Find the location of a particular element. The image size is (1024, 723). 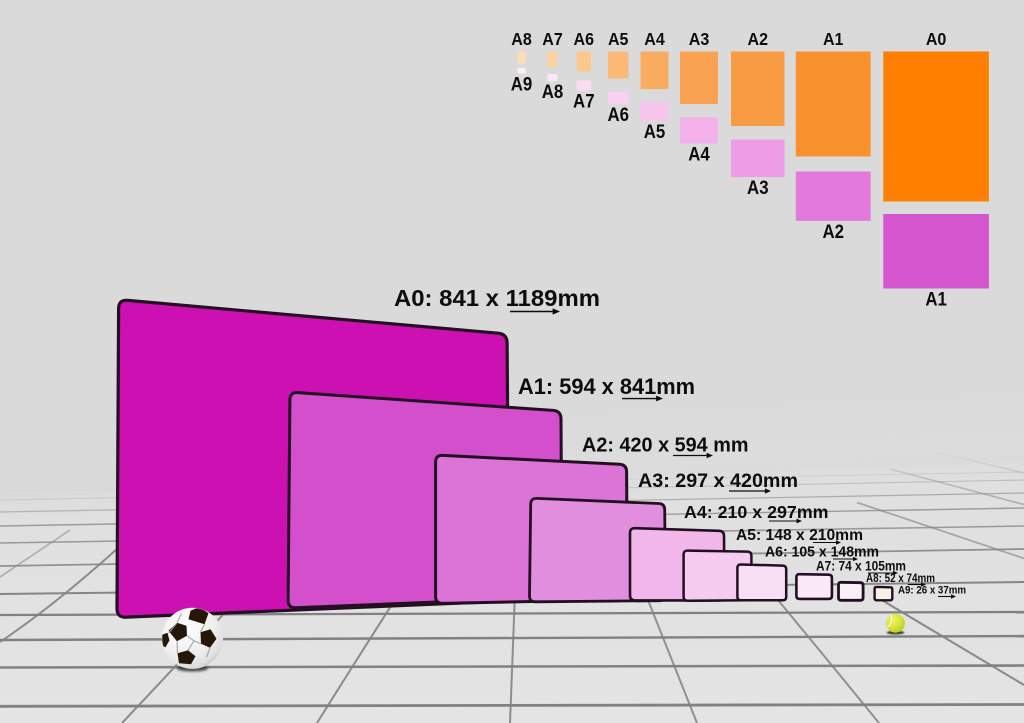

svg-text: A3: 297 x 420mm is located at coordinates (718, 481).